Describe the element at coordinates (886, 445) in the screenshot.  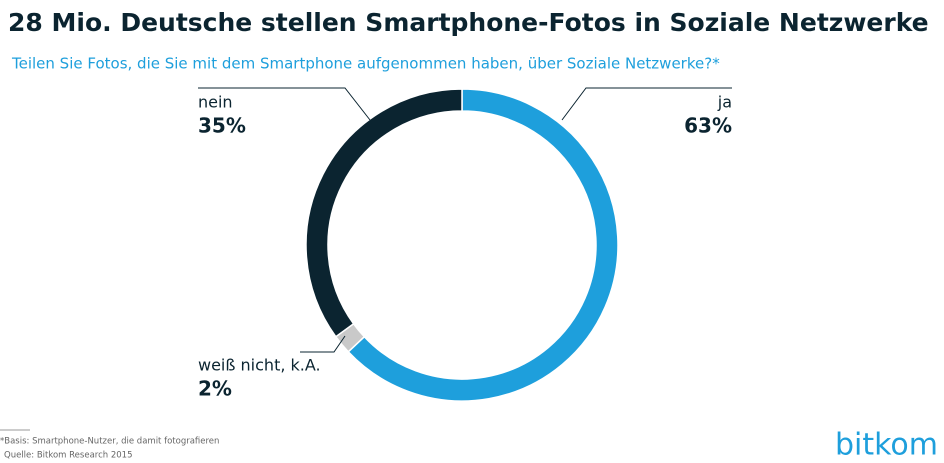
I see `logo: bitkom` at that location.